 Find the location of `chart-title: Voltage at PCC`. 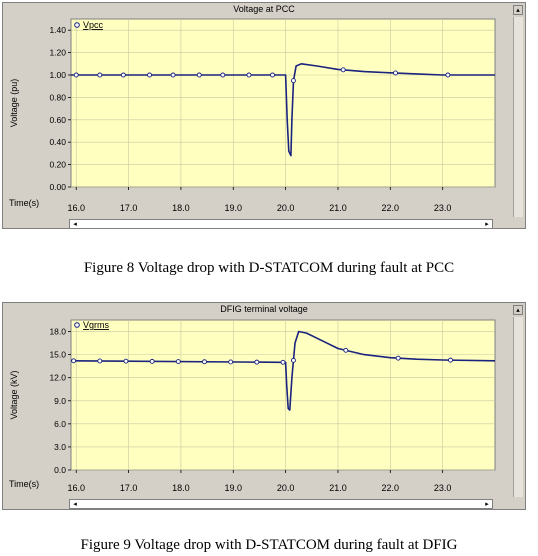

chart-title: Voltage at PCC is located at coordinates (264, 9).